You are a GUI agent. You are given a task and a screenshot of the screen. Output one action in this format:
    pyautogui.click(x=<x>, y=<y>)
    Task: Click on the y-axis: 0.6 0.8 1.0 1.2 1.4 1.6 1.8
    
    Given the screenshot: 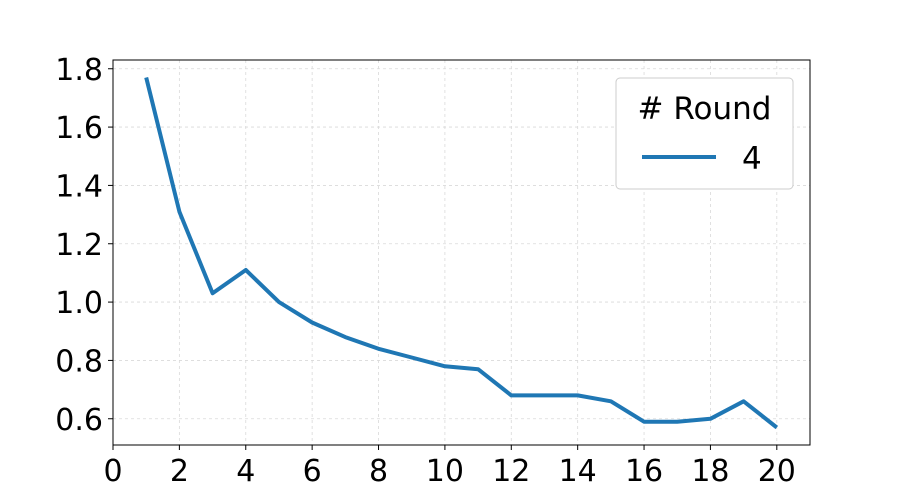 What is the action you would take?
    pyautogui.click(x=84, y=245)
    